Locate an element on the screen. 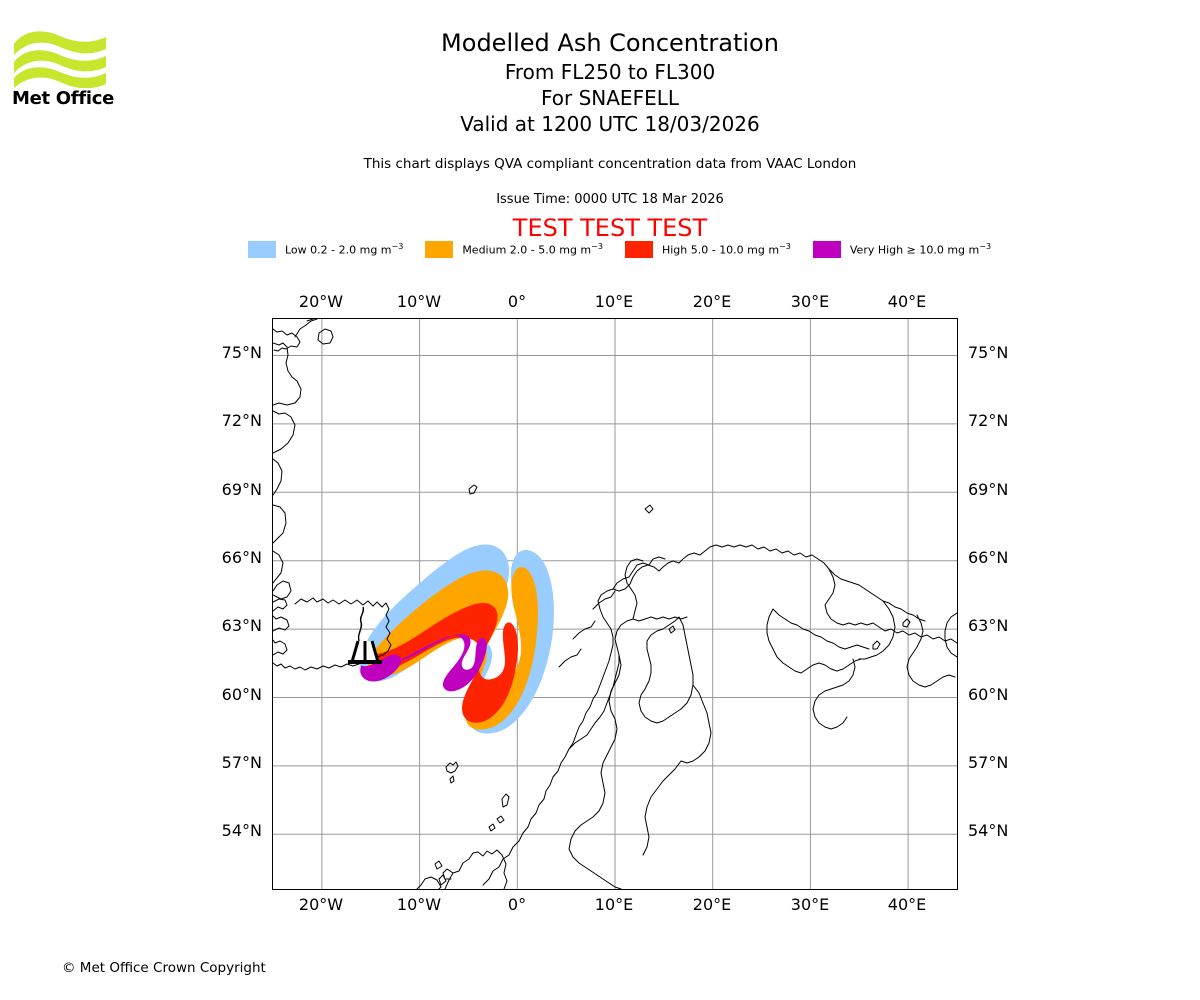 Image resolution: width=1200 pixels, height=1000 pixels. lat-label-right-57N: 57°N is located at coordinates (988, 762).